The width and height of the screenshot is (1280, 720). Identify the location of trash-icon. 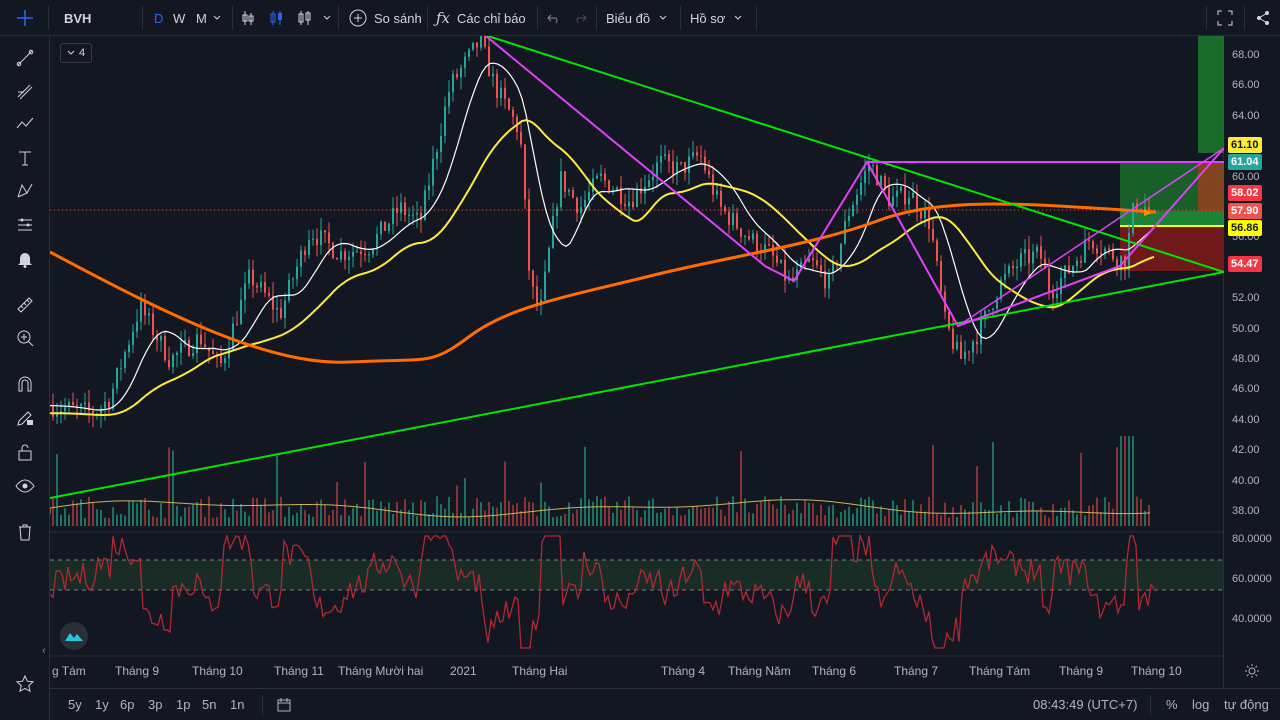
(25, 532).